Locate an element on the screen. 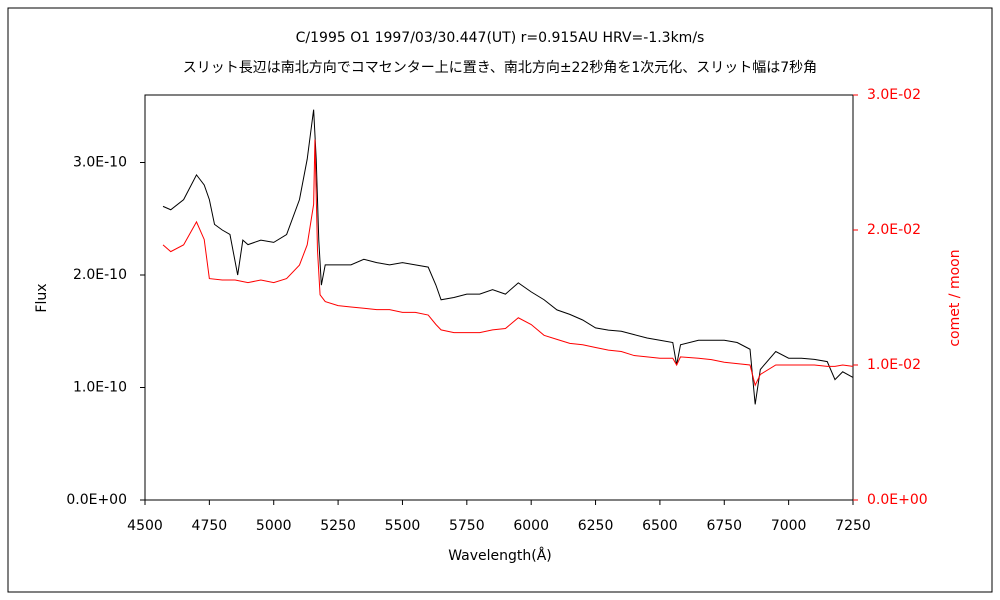 The width and height of the screenshot is (1000, 600). x-tick-label: 5750 is located at coordinates (467, 526).